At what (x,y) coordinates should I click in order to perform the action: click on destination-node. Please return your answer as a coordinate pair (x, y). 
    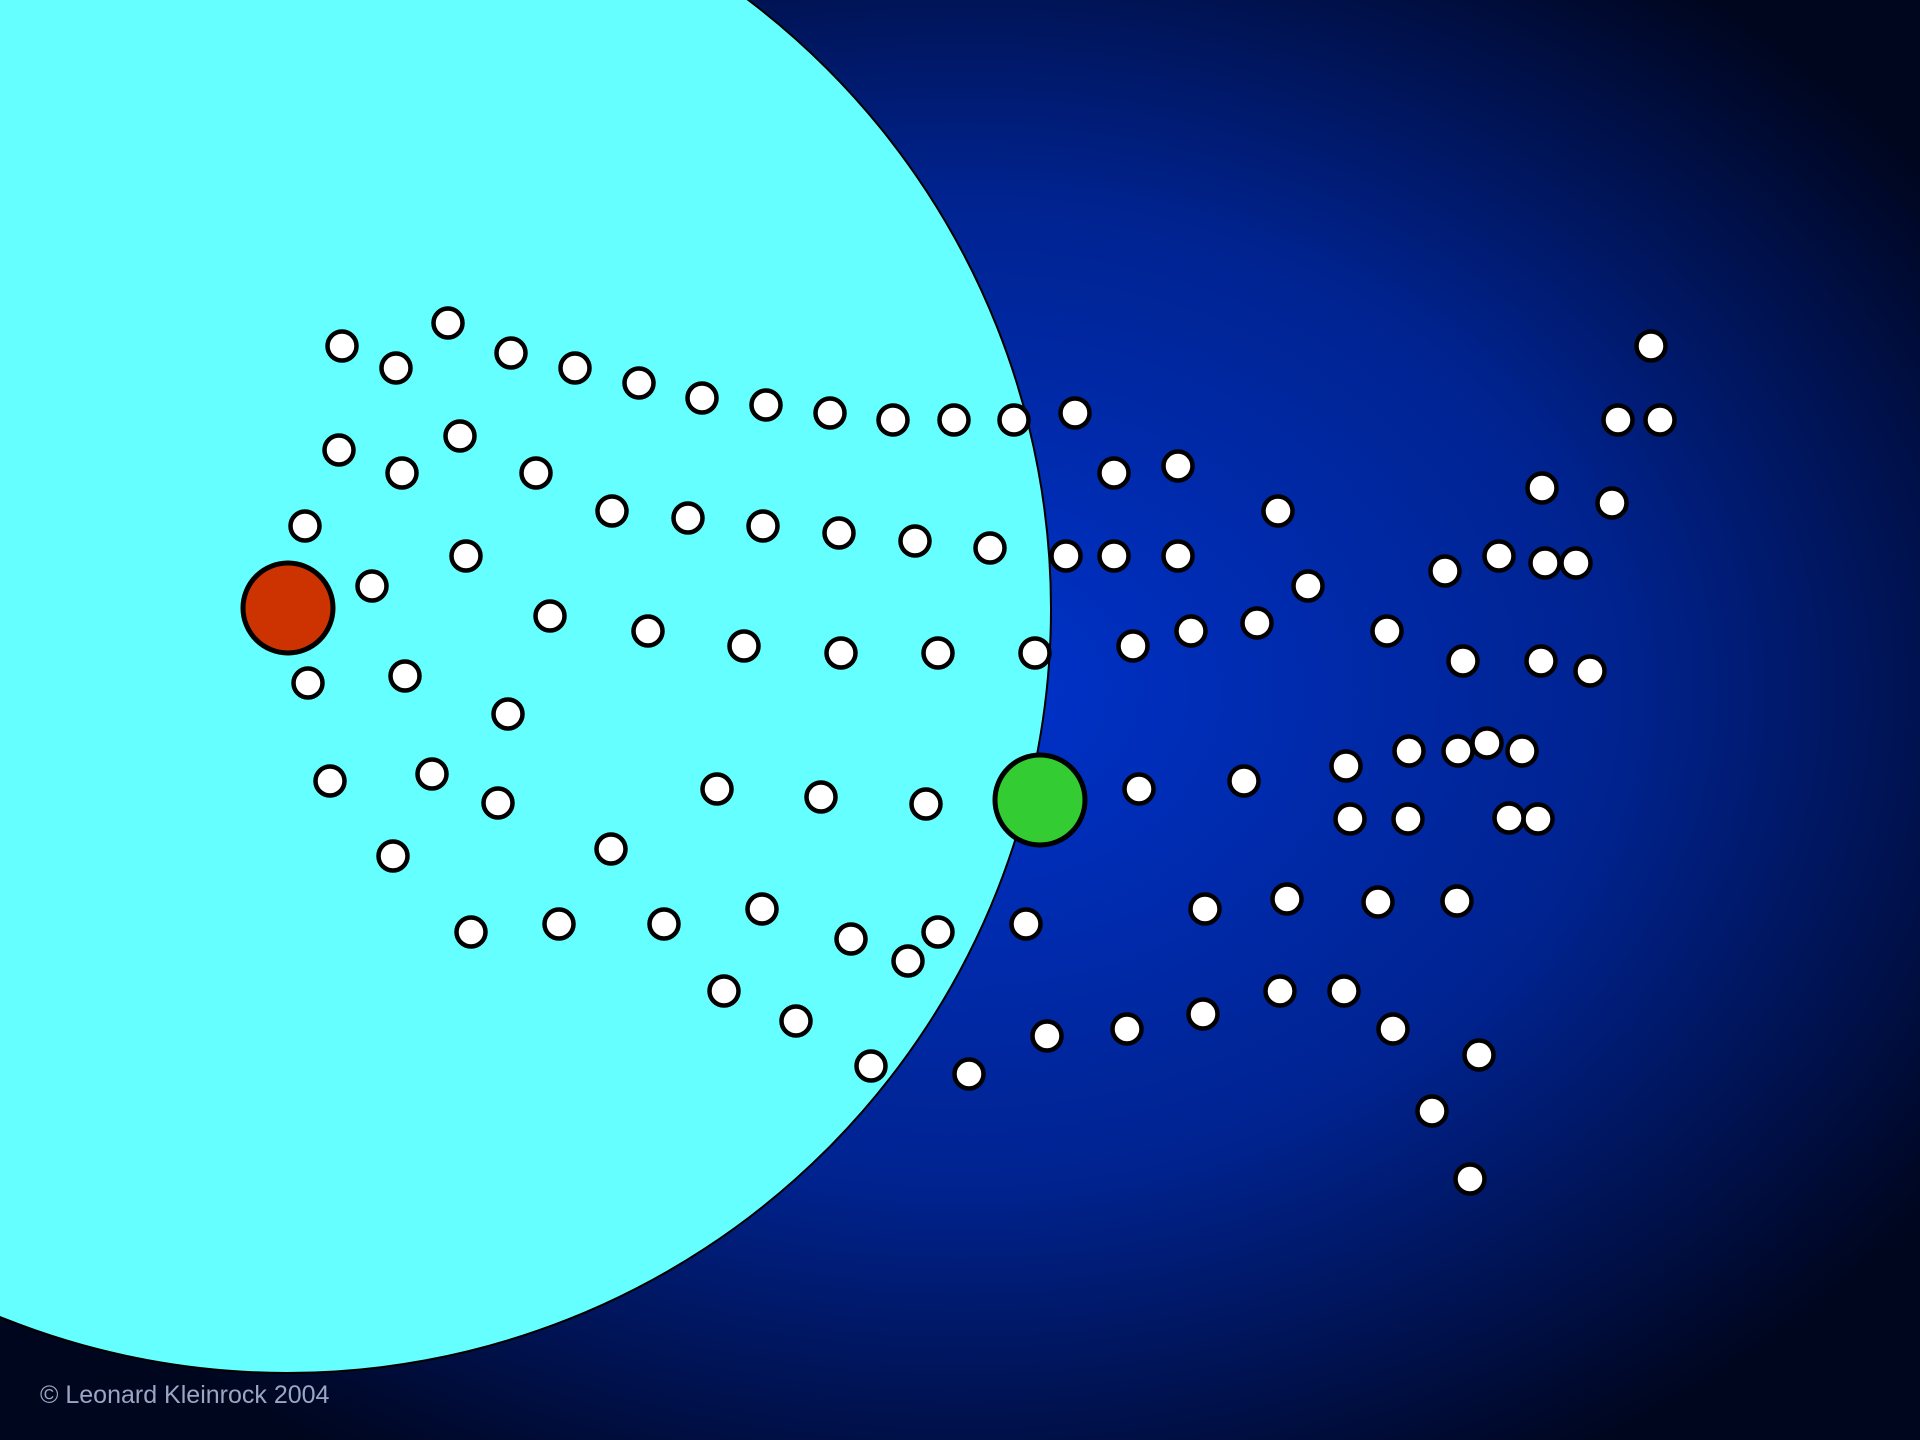
    Looking at the image, I should click on (1040, 800).